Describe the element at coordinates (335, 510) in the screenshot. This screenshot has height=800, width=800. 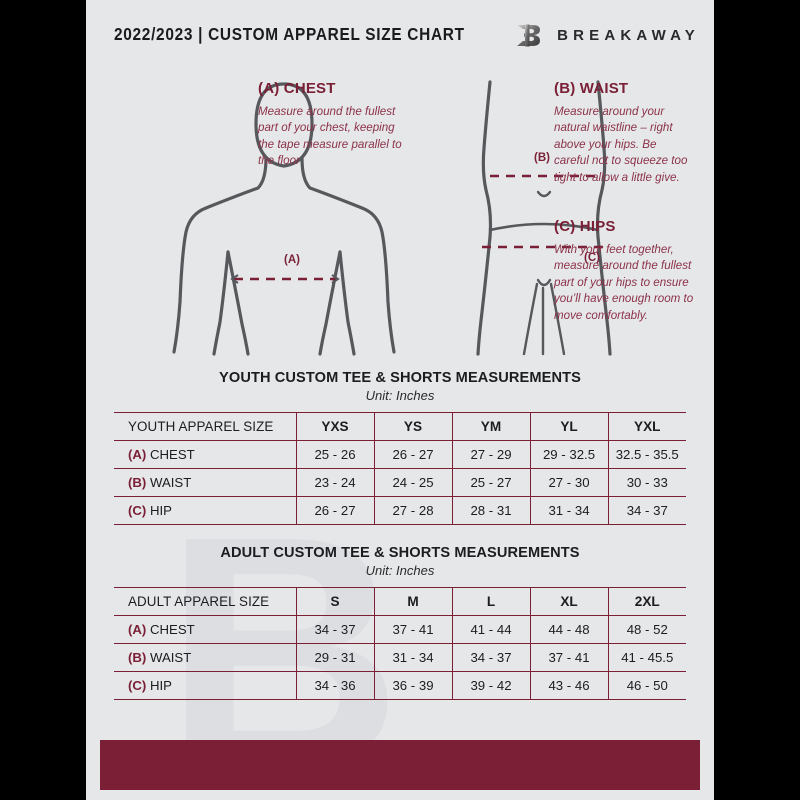
I see `youth-hip-yxs: 26 - 27` at that location.